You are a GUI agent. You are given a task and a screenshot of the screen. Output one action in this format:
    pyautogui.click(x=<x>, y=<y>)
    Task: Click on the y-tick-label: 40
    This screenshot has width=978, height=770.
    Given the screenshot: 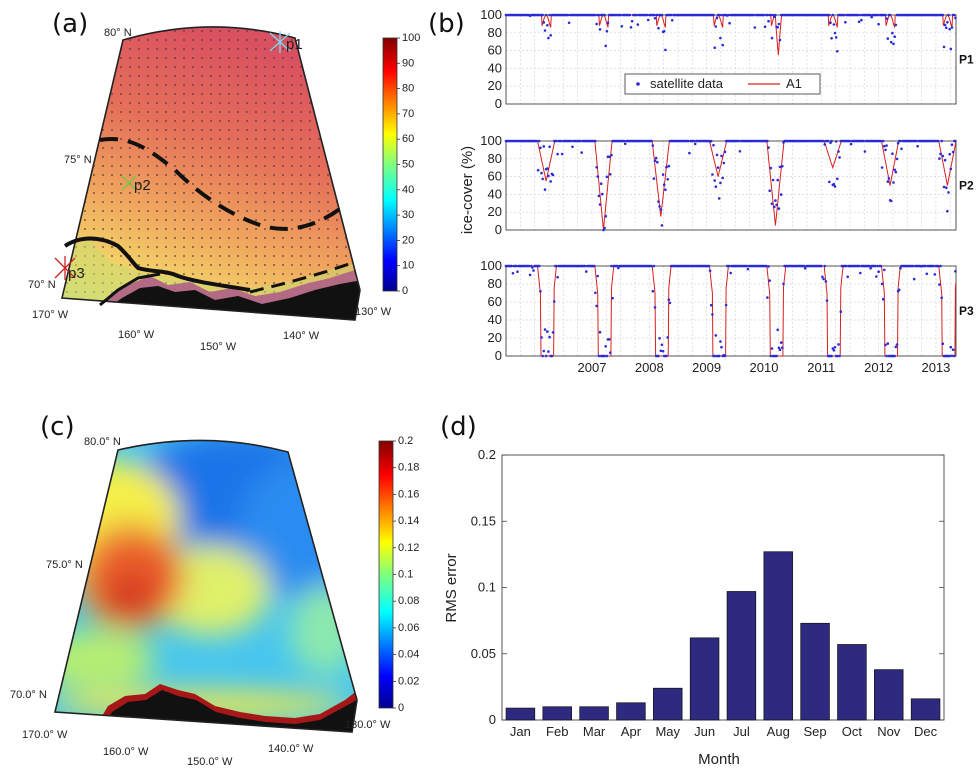 What is the action you would take?
    pyautogui.click(x=495, y=319)
    